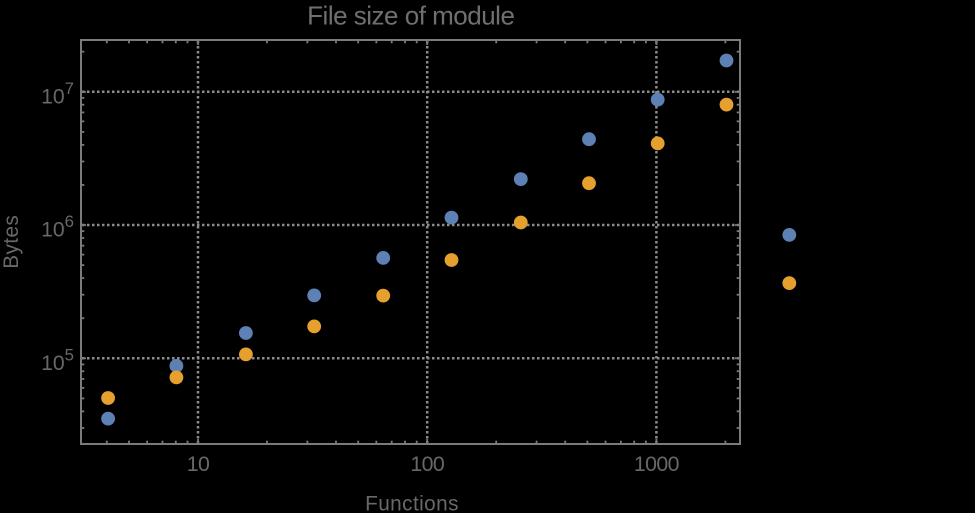 The height and width of the screenshot is (513, 975). What do you see at coordinates (198, 464) in the screenshot?
I see `svg-text: 10` at bounding box center [198, 464].